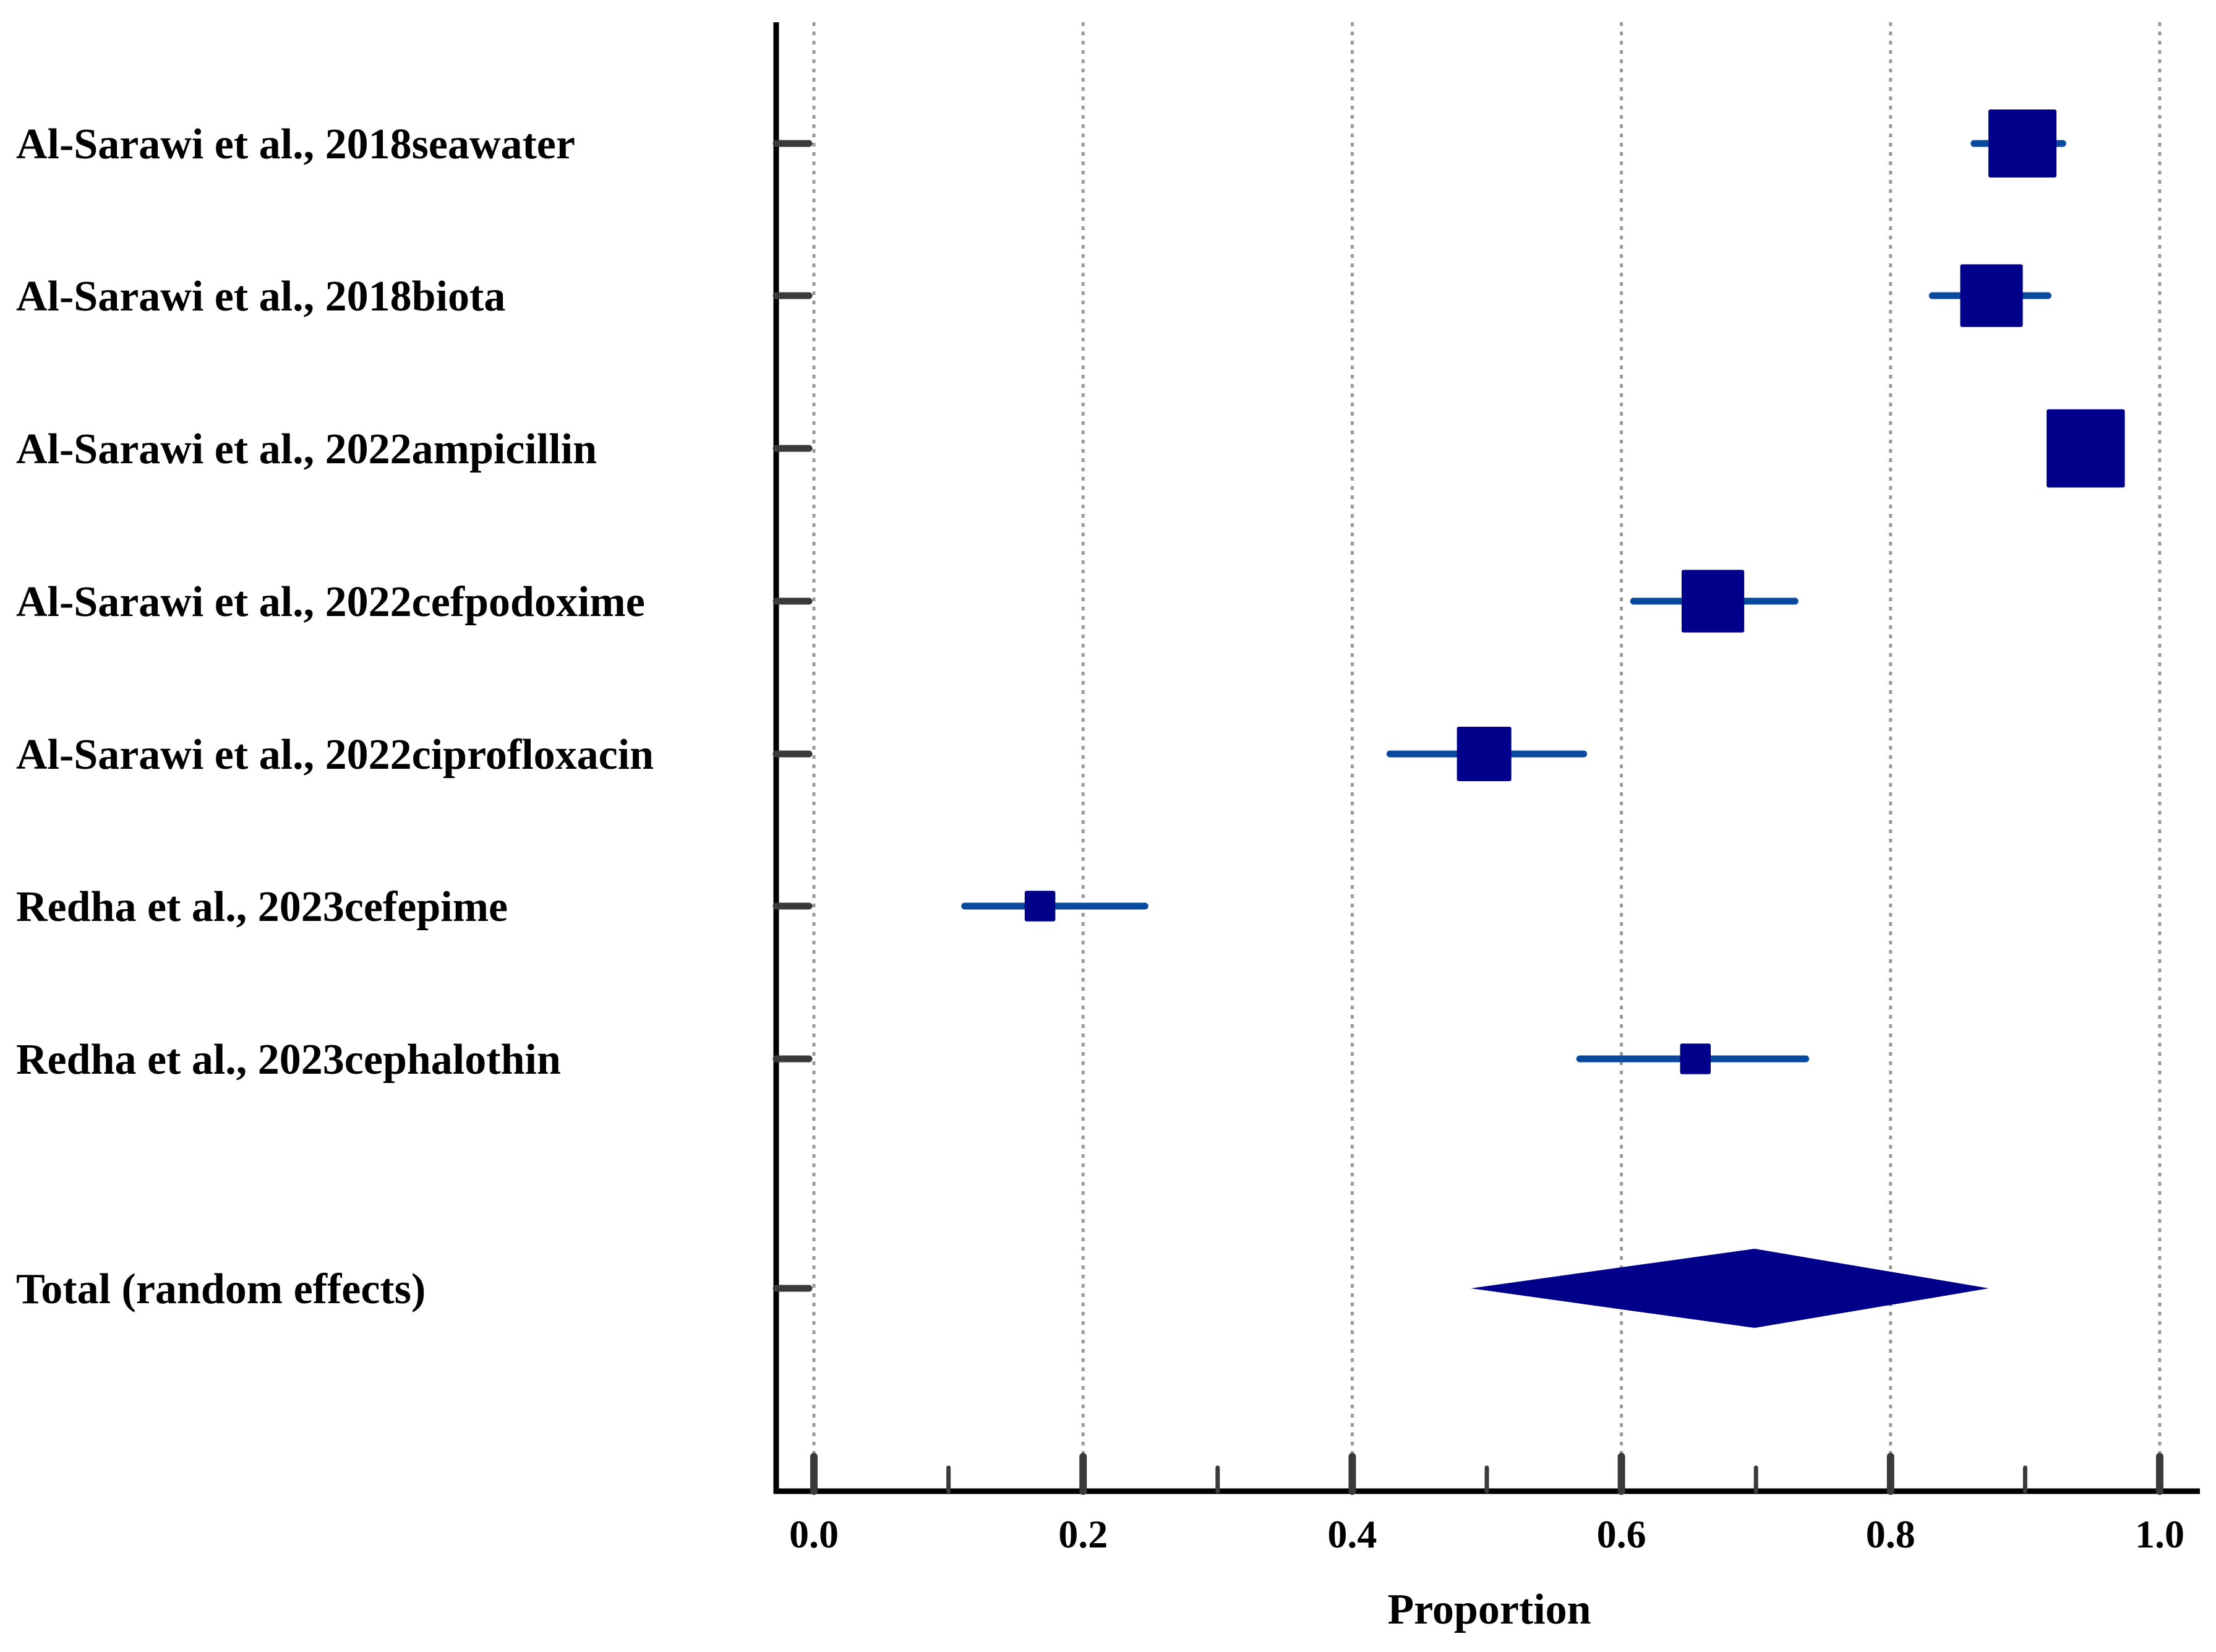 The image size is (2216, 1652). What do you see at coordinates (221, 1289) in the screenshot?
I see `pooled-label: Total (random effects)` at bounding box center [221, 1289].